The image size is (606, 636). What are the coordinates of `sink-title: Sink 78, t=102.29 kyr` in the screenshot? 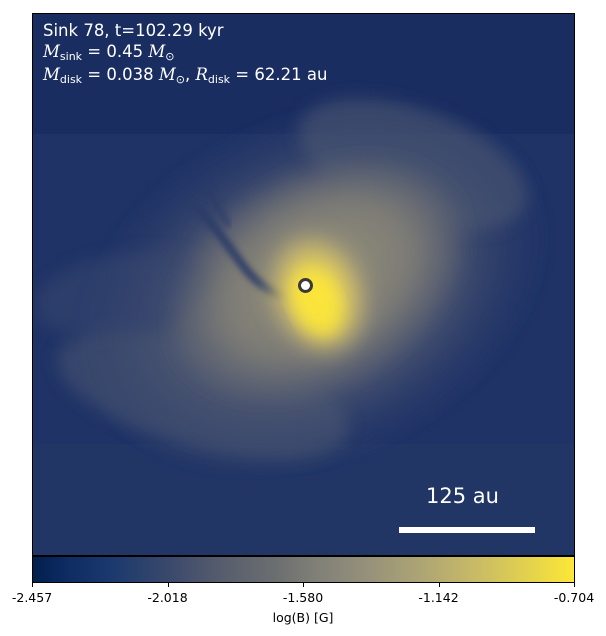 It's located at (133, 30).